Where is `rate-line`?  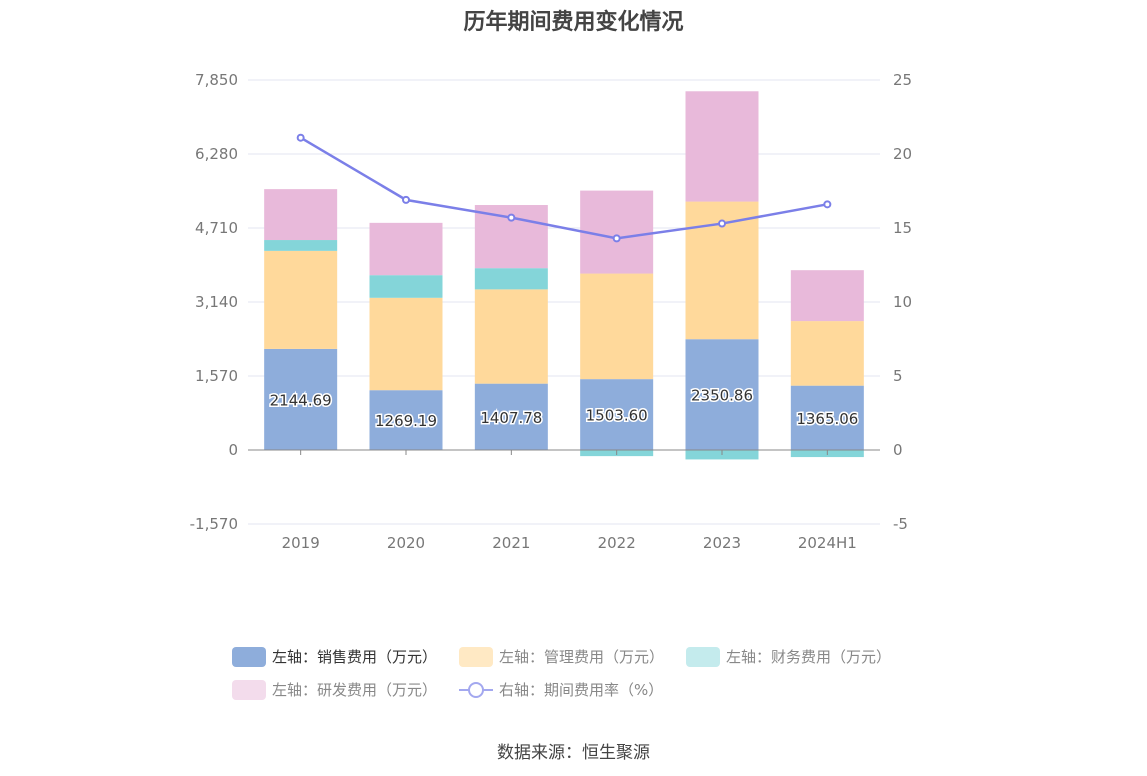
rate-line is located at coordinates (564, 188).